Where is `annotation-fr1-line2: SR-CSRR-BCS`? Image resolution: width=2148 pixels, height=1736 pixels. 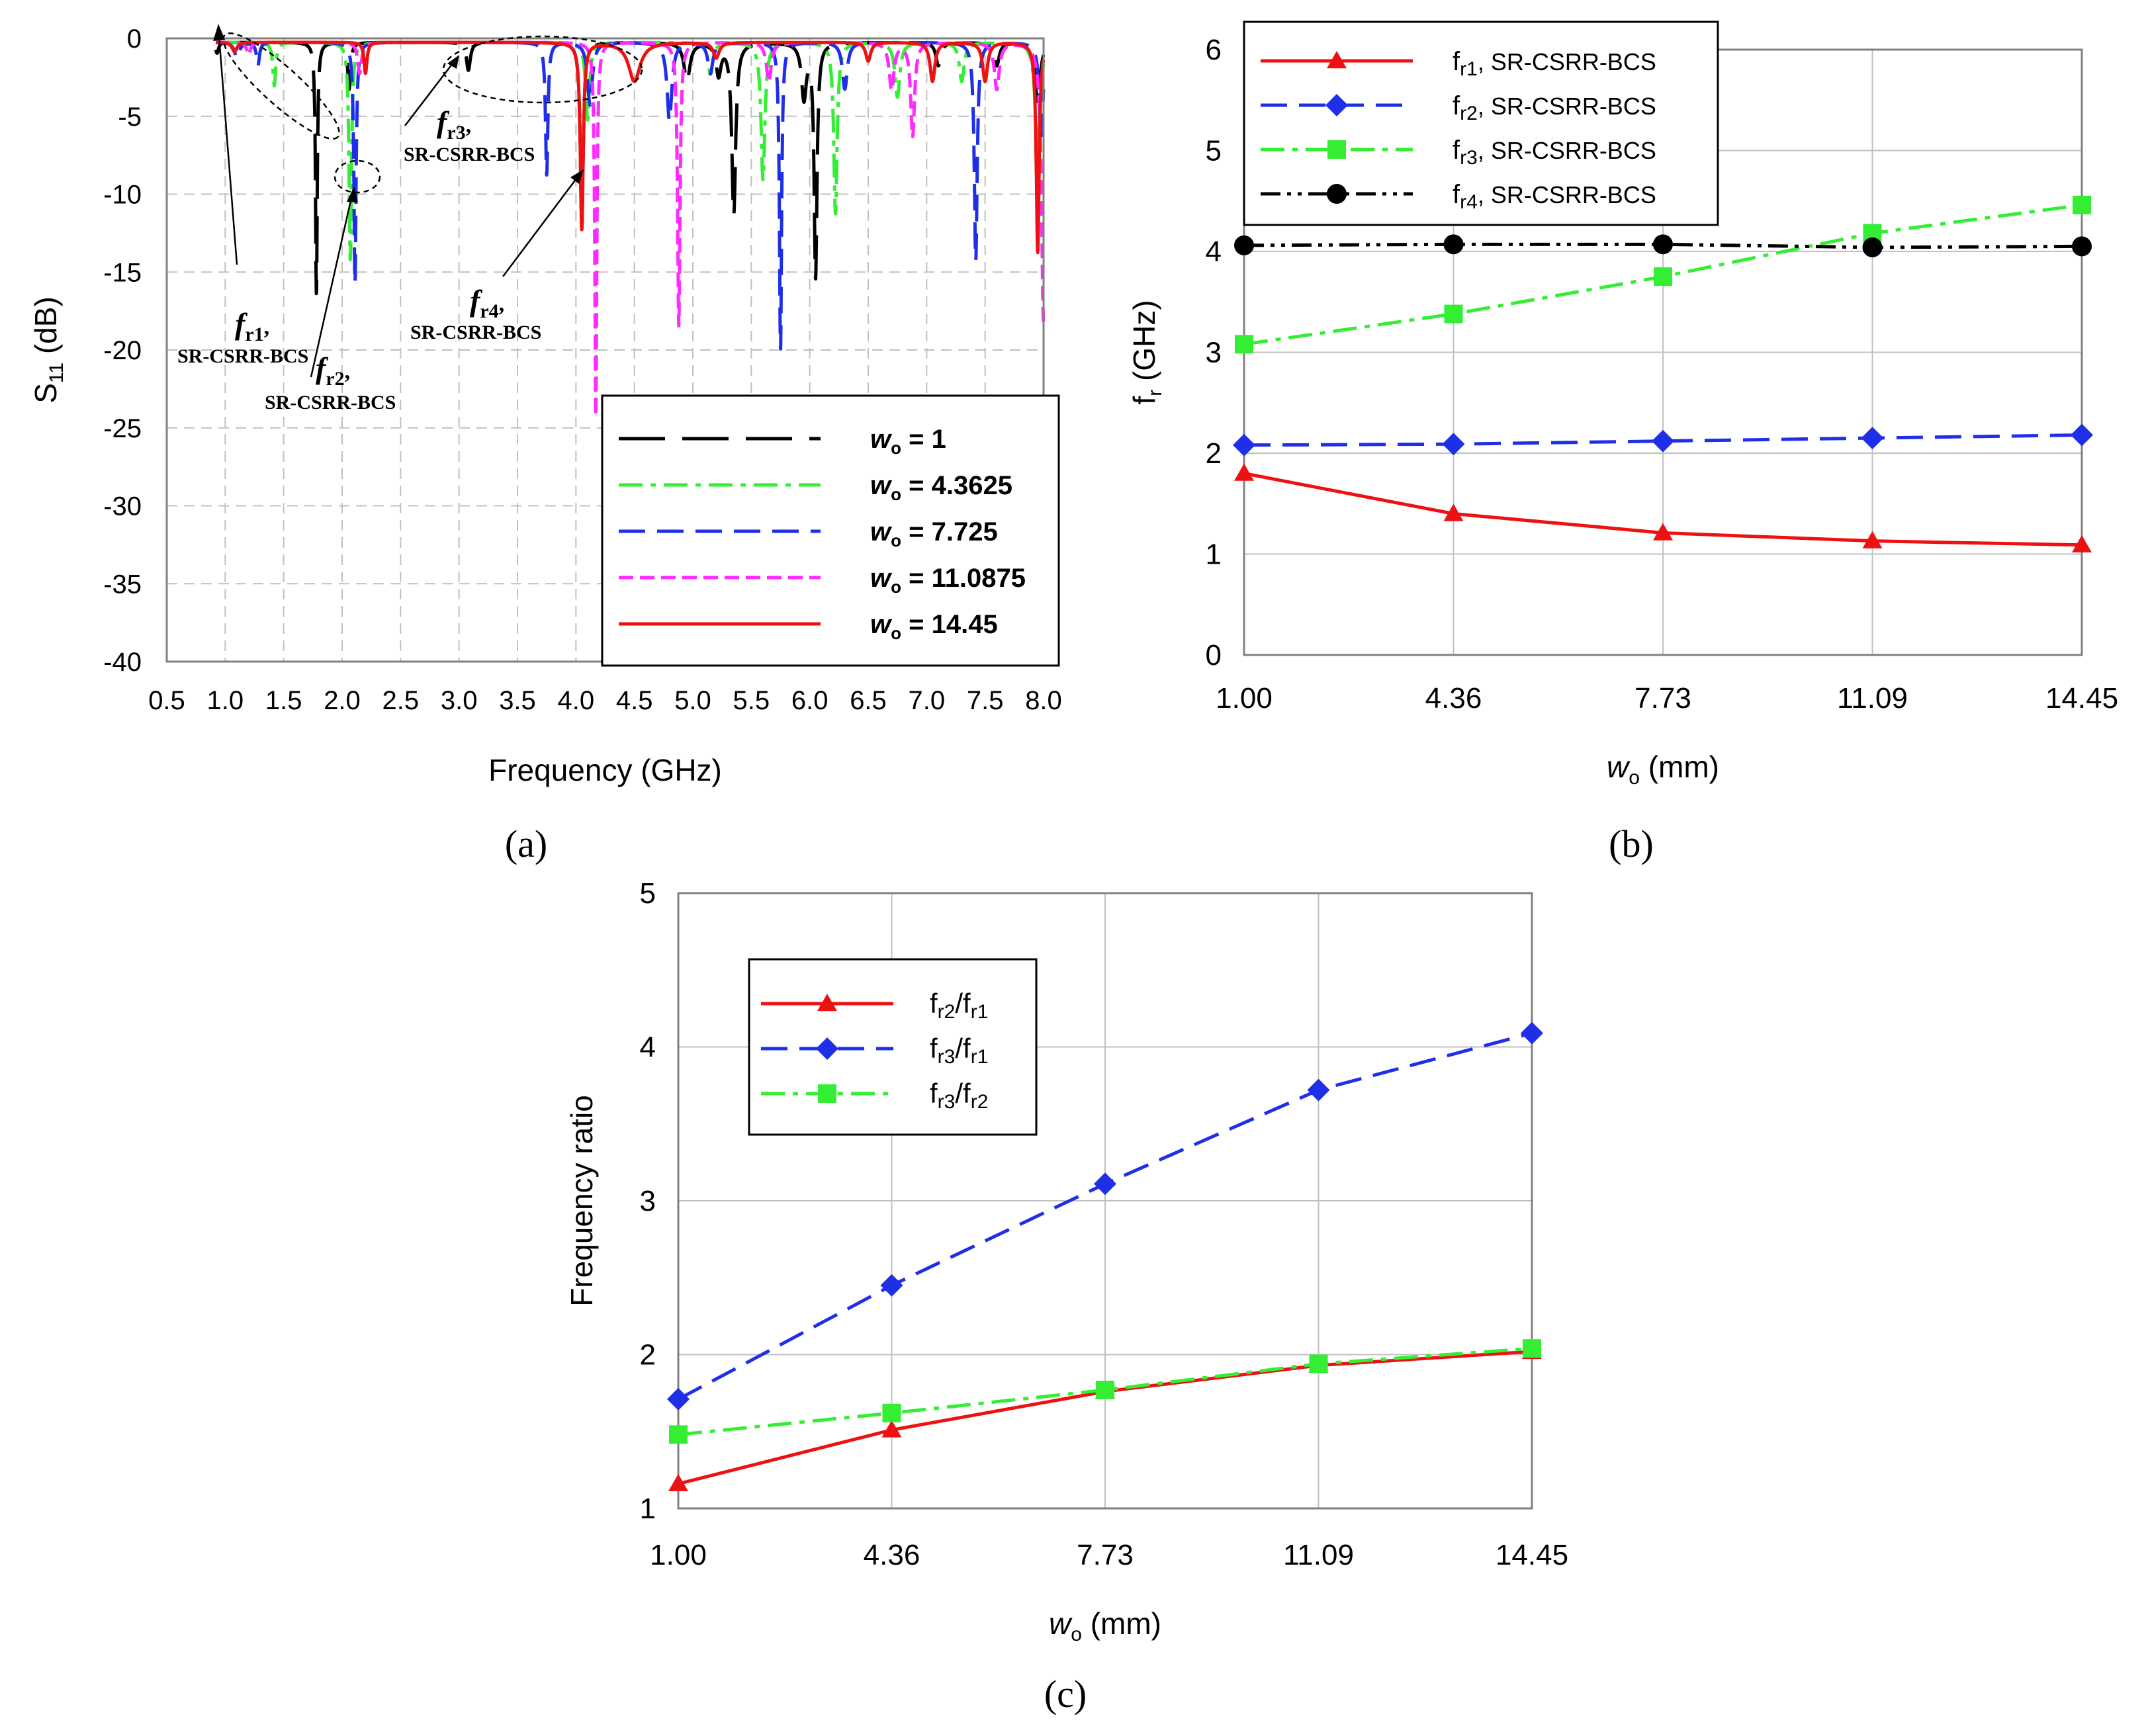
annotation-fr1-line2: SR-CSRR-BCS is located at coordinates (243, 356).